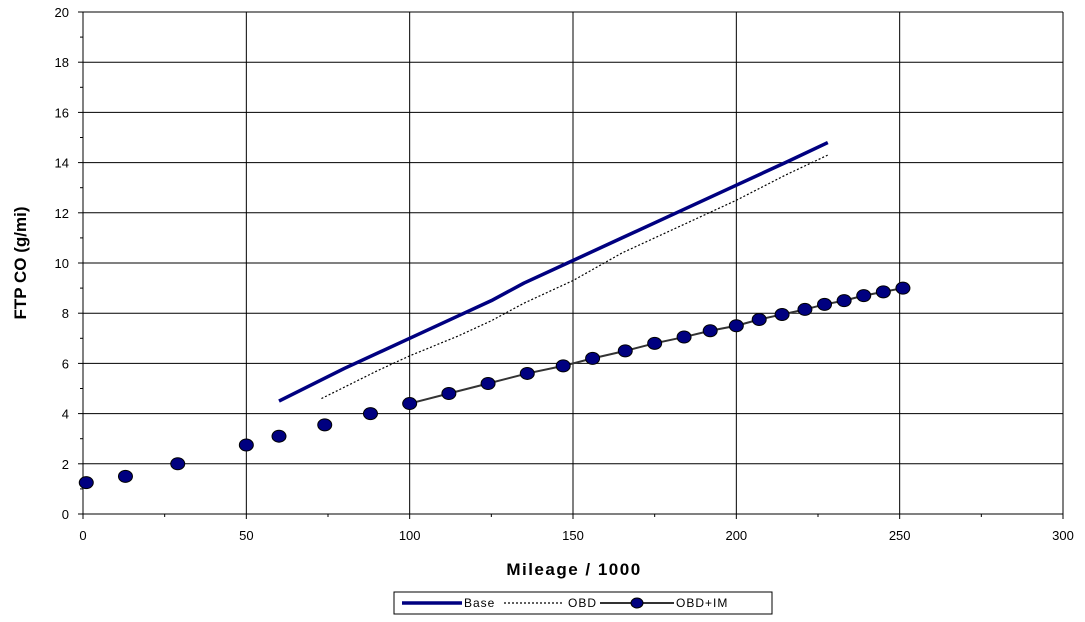 The height and width of the screenshot is (622, 1085). Describe the element at coordinates (62, 213) in the screenshot. I see `y-tick-label: 12` at that location.